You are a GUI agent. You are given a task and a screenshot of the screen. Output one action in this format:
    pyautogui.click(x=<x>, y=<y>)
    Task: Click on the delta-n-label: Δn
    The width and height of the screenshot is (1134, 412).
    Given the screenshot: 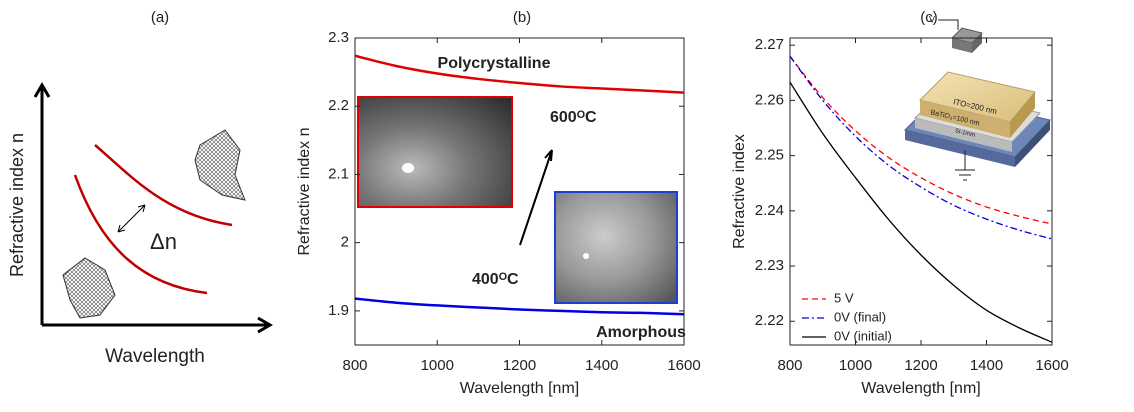 What is the action you would take?
    pyautogui.click(x=163, y=241)
    